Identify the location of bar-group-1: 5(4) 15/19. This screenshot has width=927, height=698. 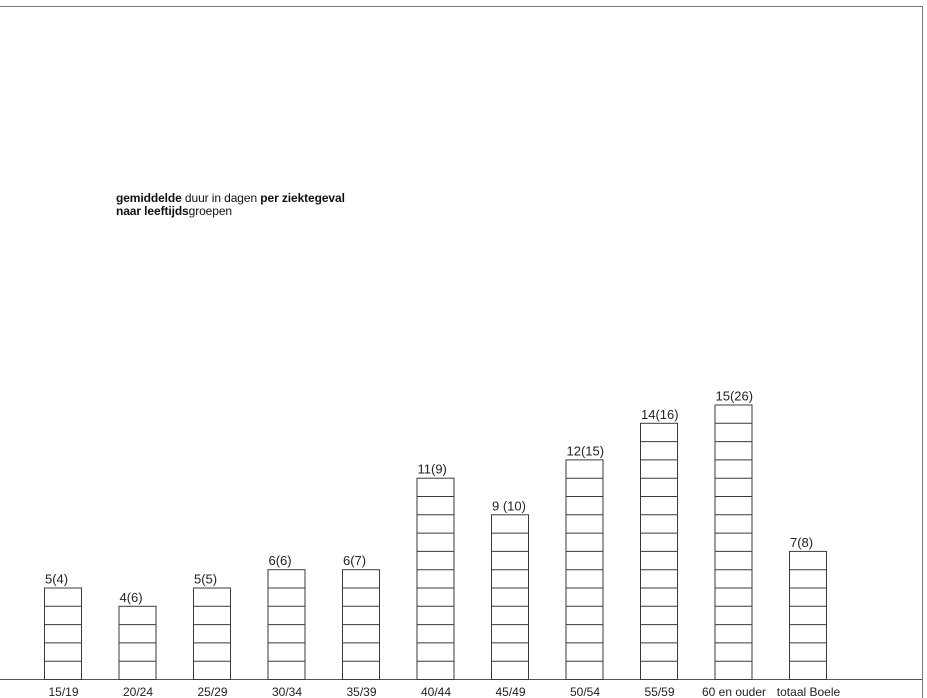
(63, 635).